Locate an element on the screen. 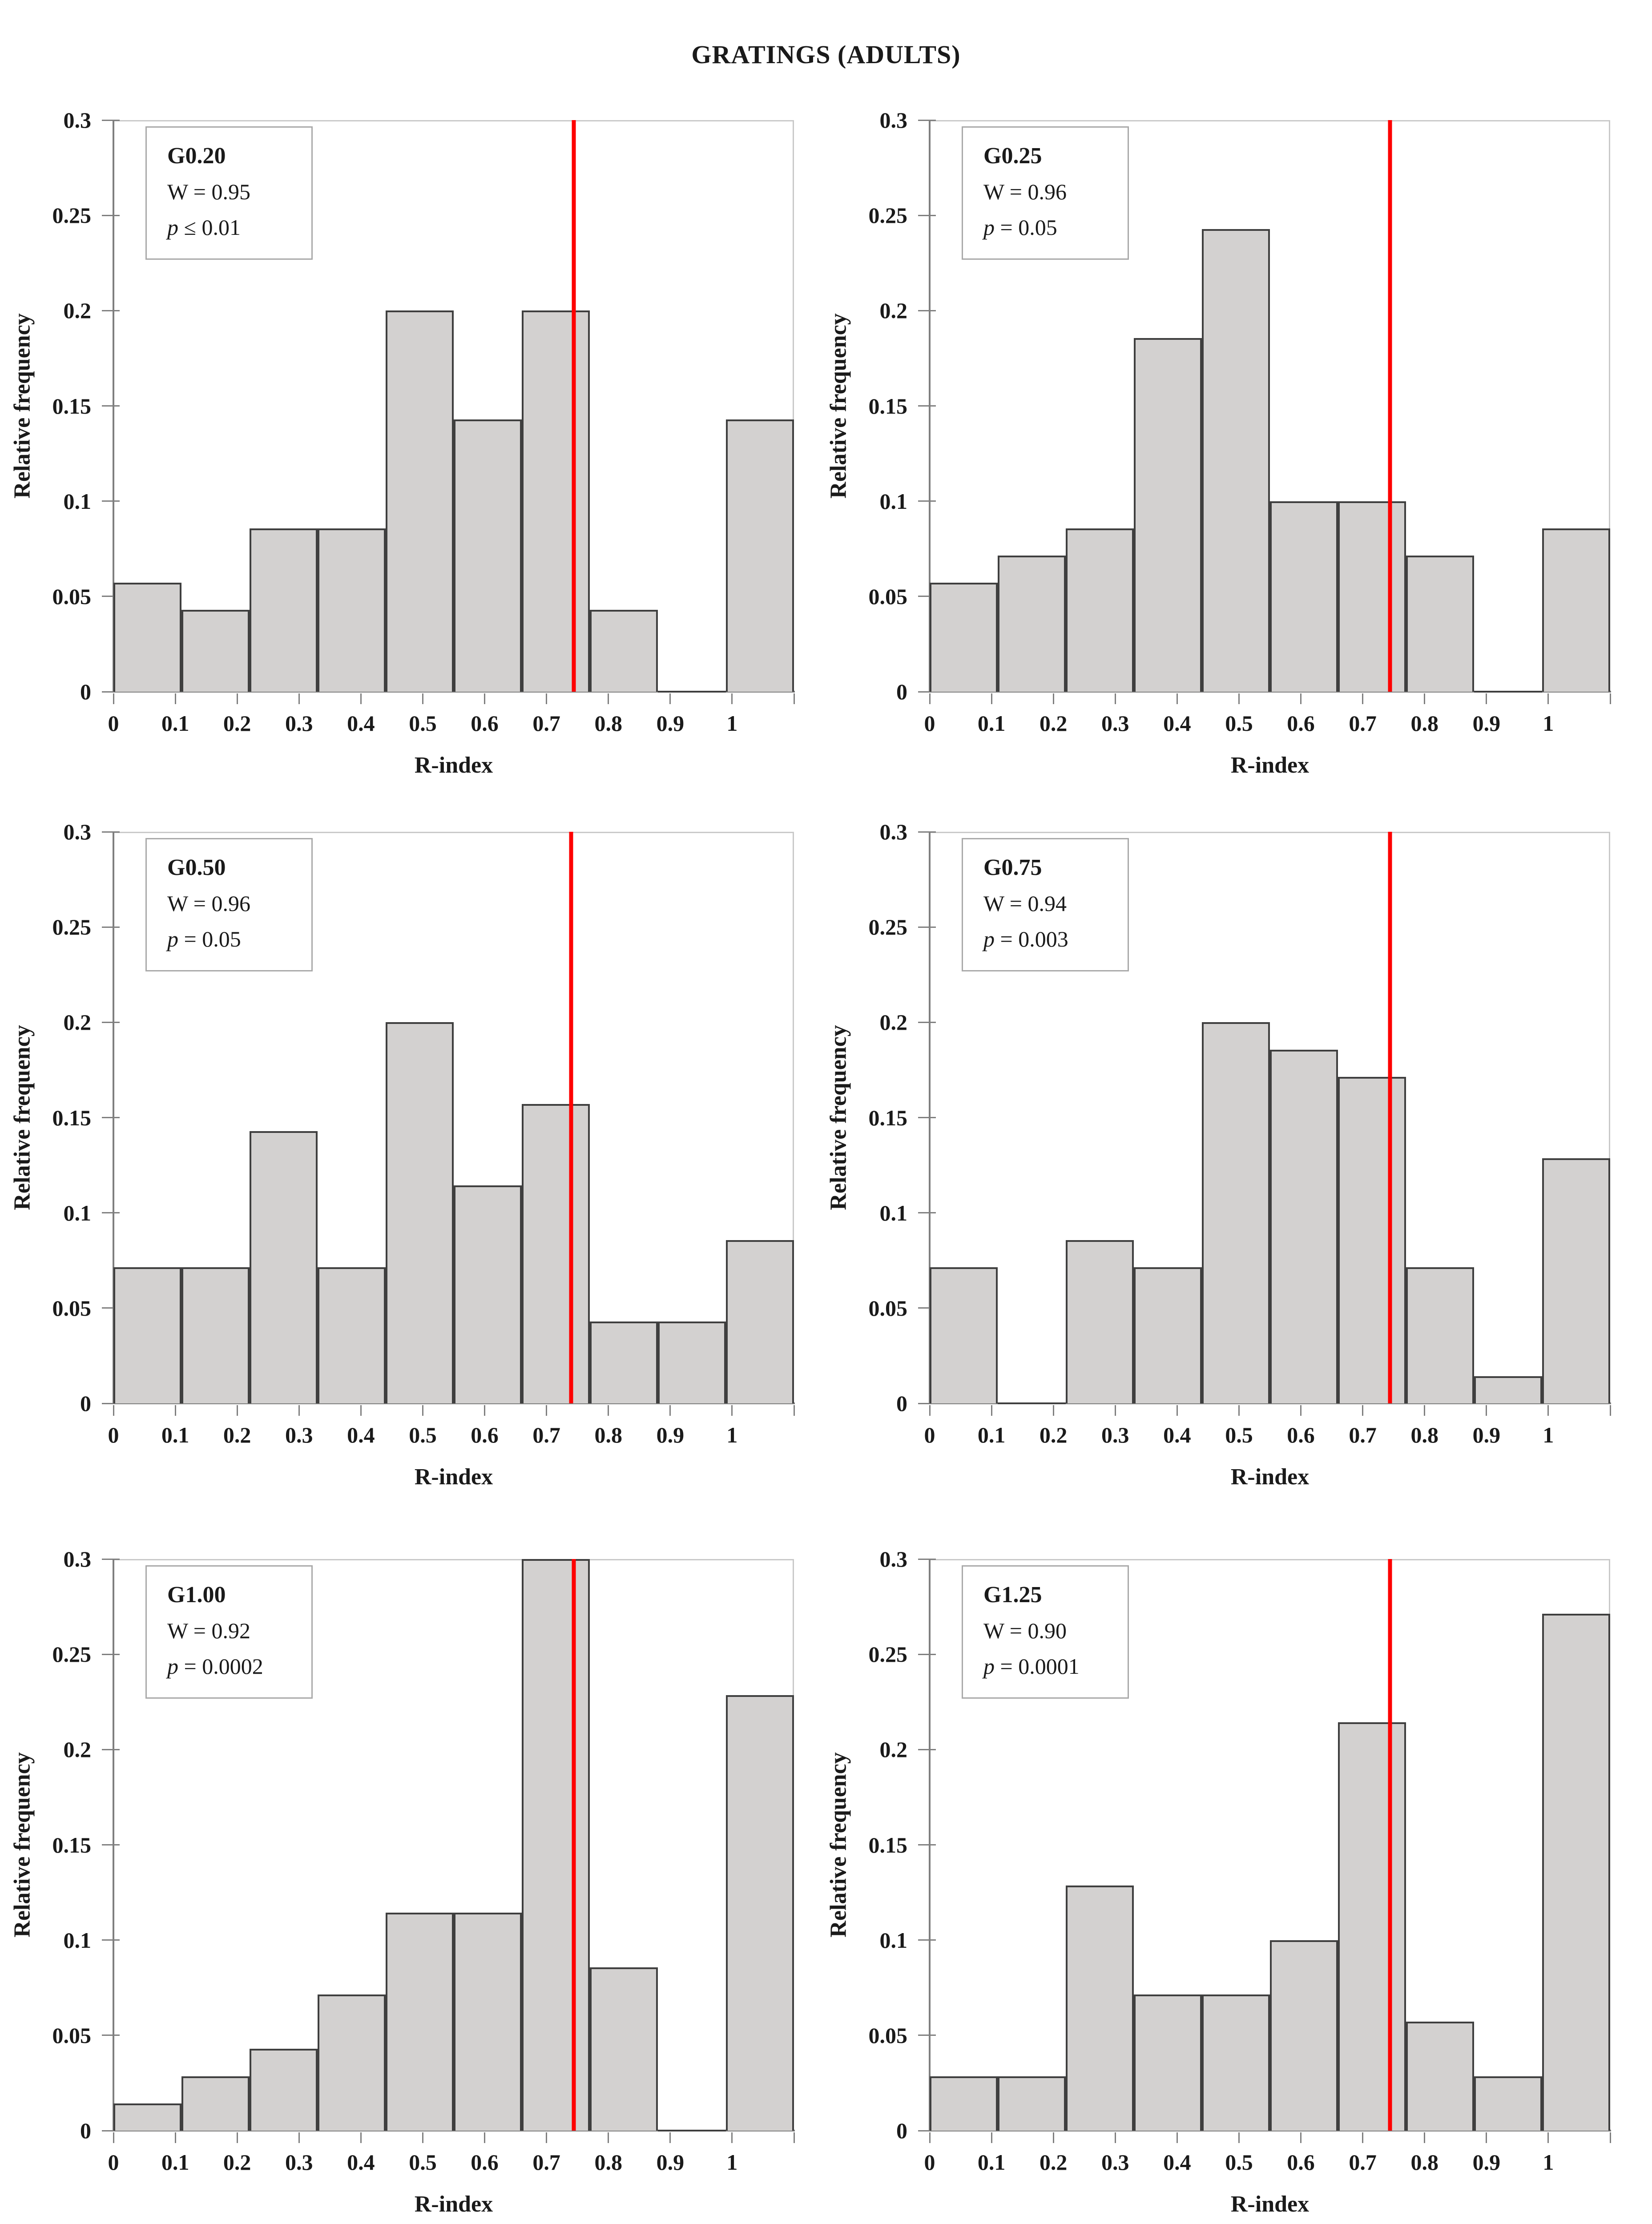 The image size is (1652, 2224). grating-label: G1.25 is located at coordinates (1012, 1595).